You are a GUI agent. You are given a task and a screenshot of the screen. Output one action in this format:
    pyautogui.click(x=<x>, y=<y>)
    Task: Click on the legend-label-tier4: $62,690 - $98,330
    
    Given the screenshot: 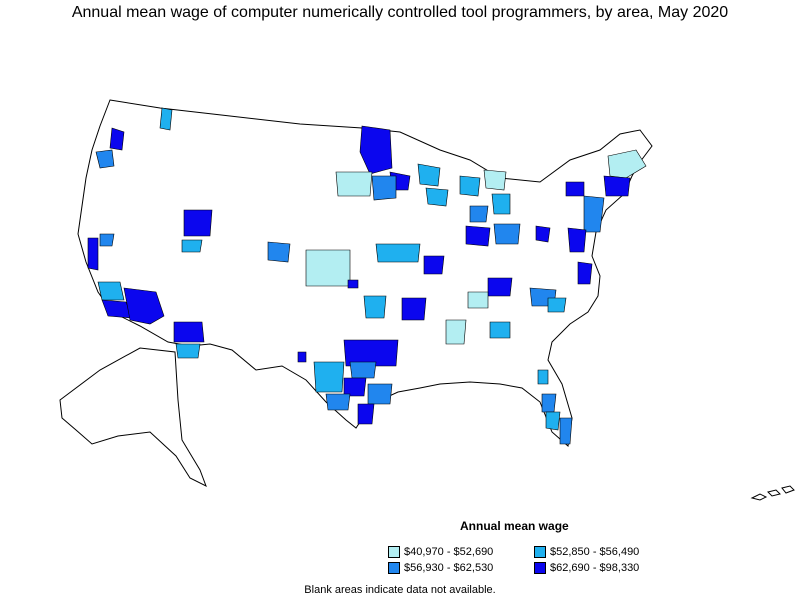 What is the action you would take?
    pyautogui.click(x=595, y=568)
    